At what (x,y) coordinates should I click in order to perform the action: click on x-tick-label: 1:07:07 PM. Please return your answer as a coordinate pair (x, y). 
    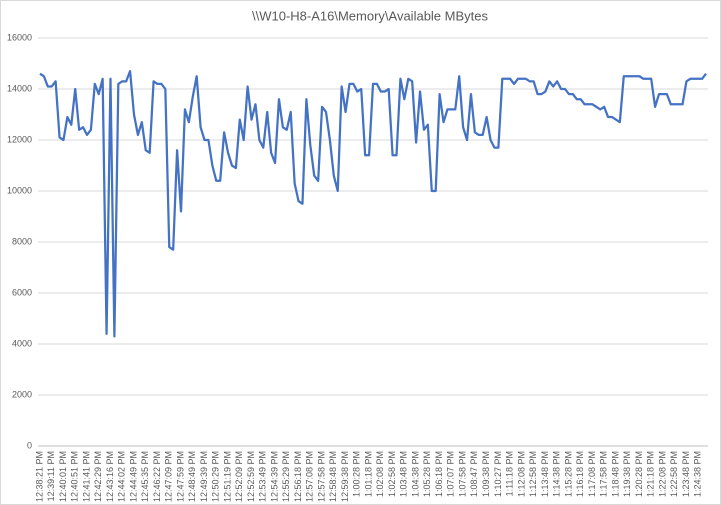
    Looking at the image, I should click on (451, 474).